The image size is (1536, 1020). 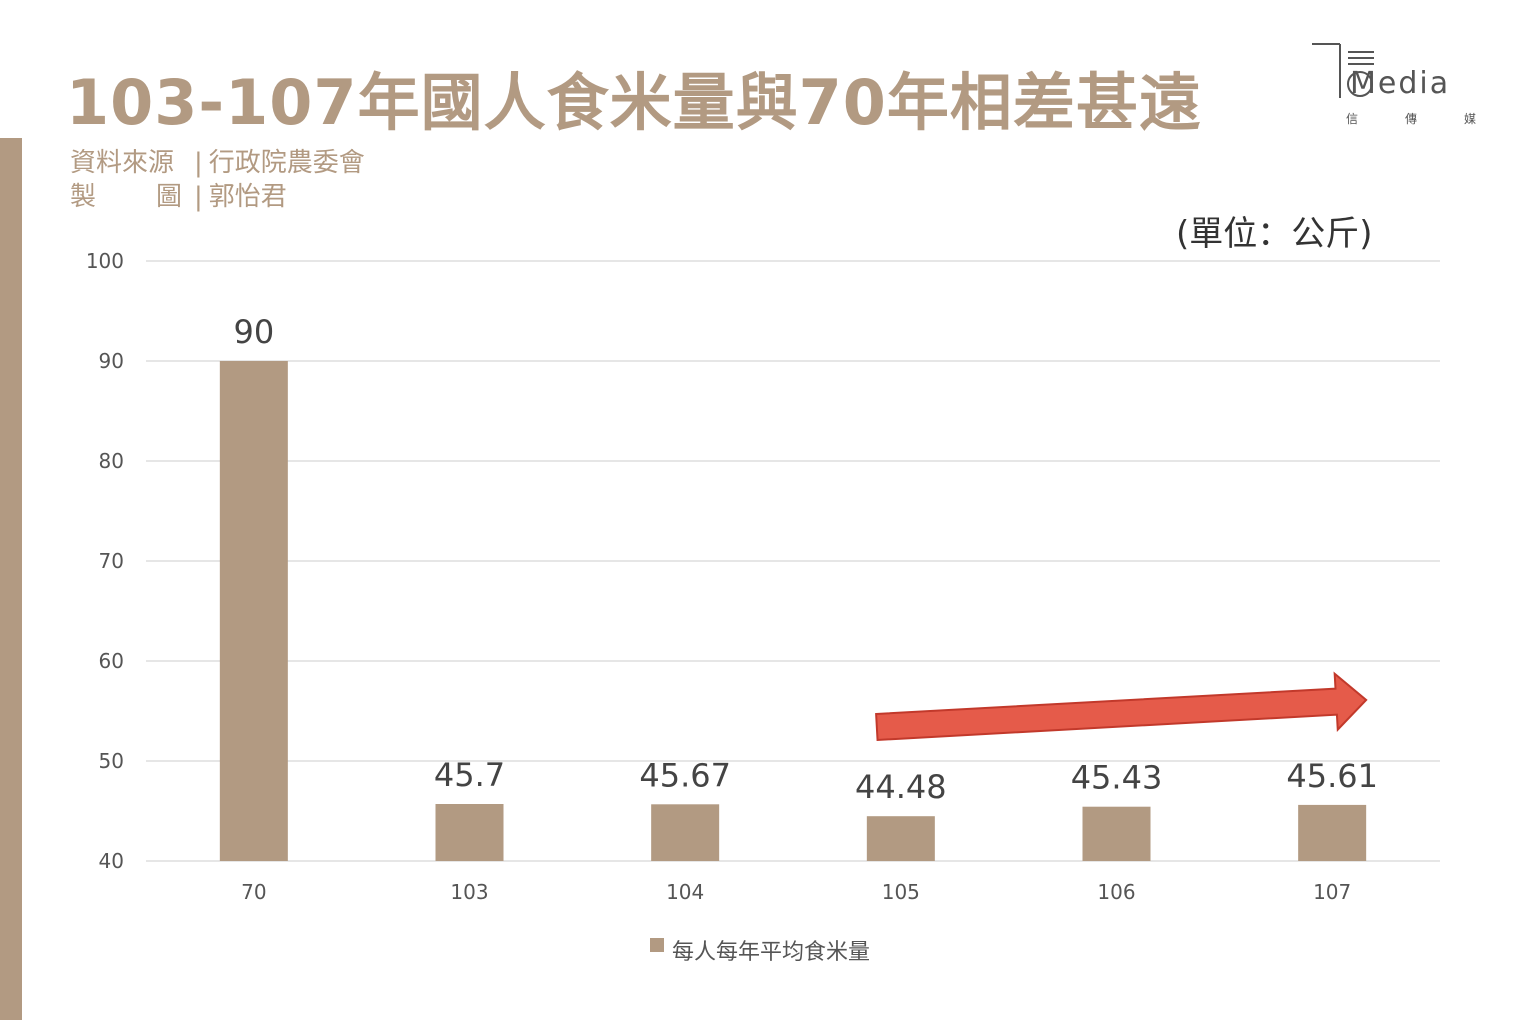 I want to click on logo-subtext: 信 傳 媒, so click(x=1411, y=118).